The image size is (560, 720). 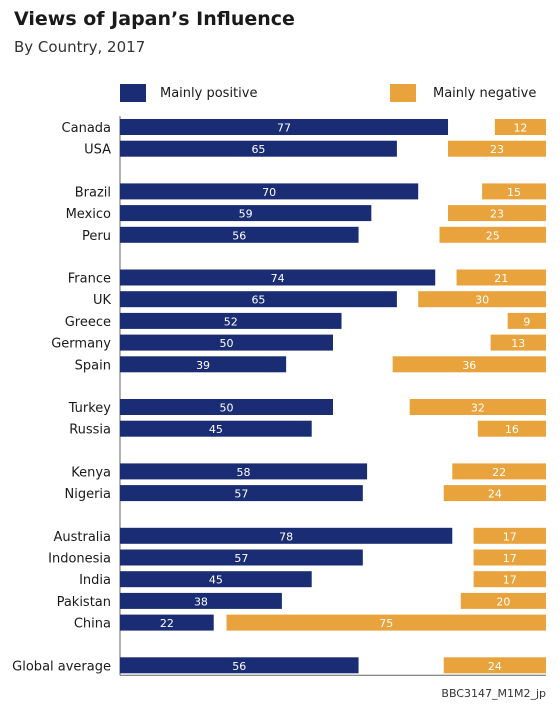 I want to click on value-label-negative-uk: 30, so click(x=482, y=300).